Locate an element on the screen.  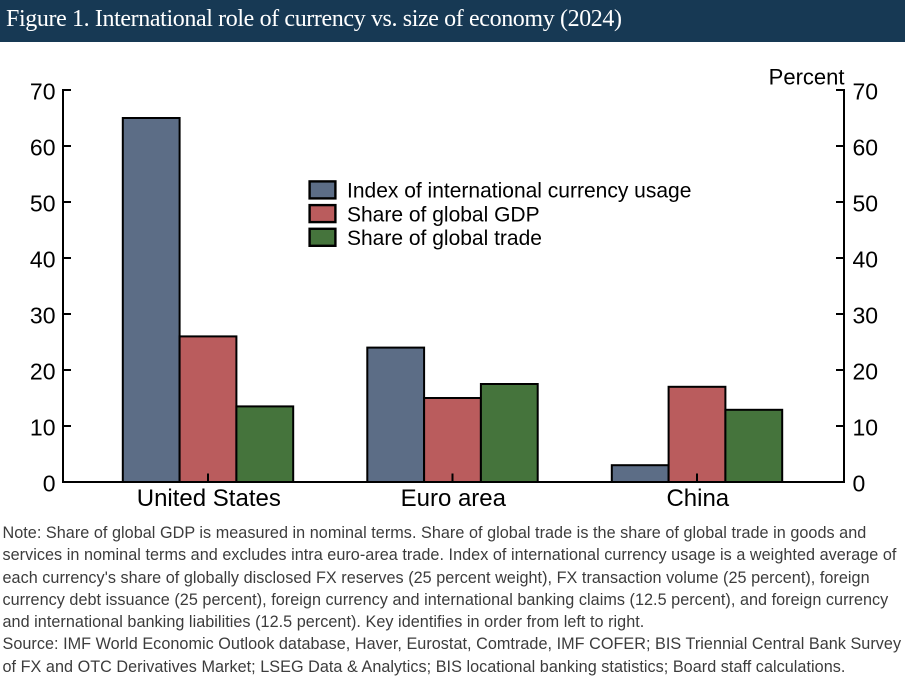
svg-text: Share of global trade is located at coordinates (444, 238).